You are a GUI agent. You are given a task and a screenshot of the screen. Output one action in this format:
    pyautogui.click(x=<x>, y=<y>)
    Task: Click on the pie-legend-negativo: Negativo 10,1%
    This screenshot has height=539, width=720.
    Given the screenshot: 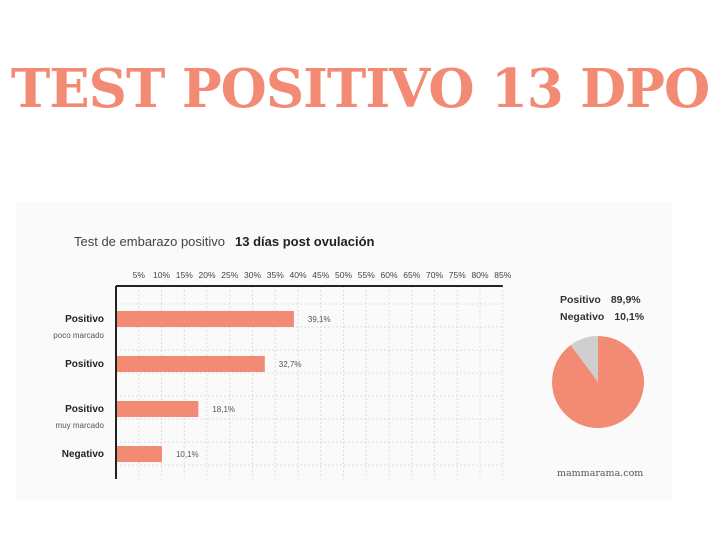 What is the action you would take?
    pyautogui.click(x=602, y=317)
    